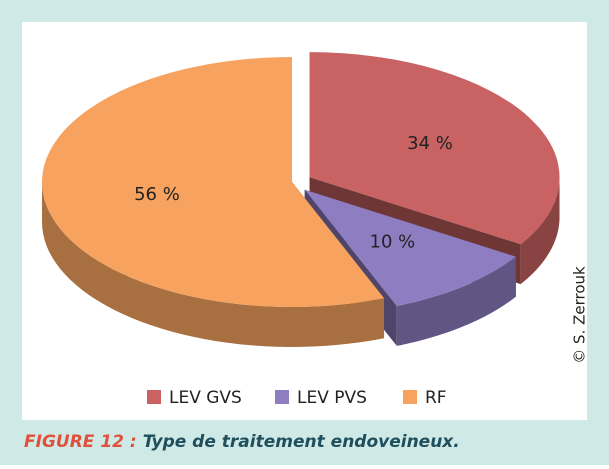 Image resolution: width=609 pixels, height=469 pixels. I want to click on legend-label: LEV PVS, so click(332, 398).